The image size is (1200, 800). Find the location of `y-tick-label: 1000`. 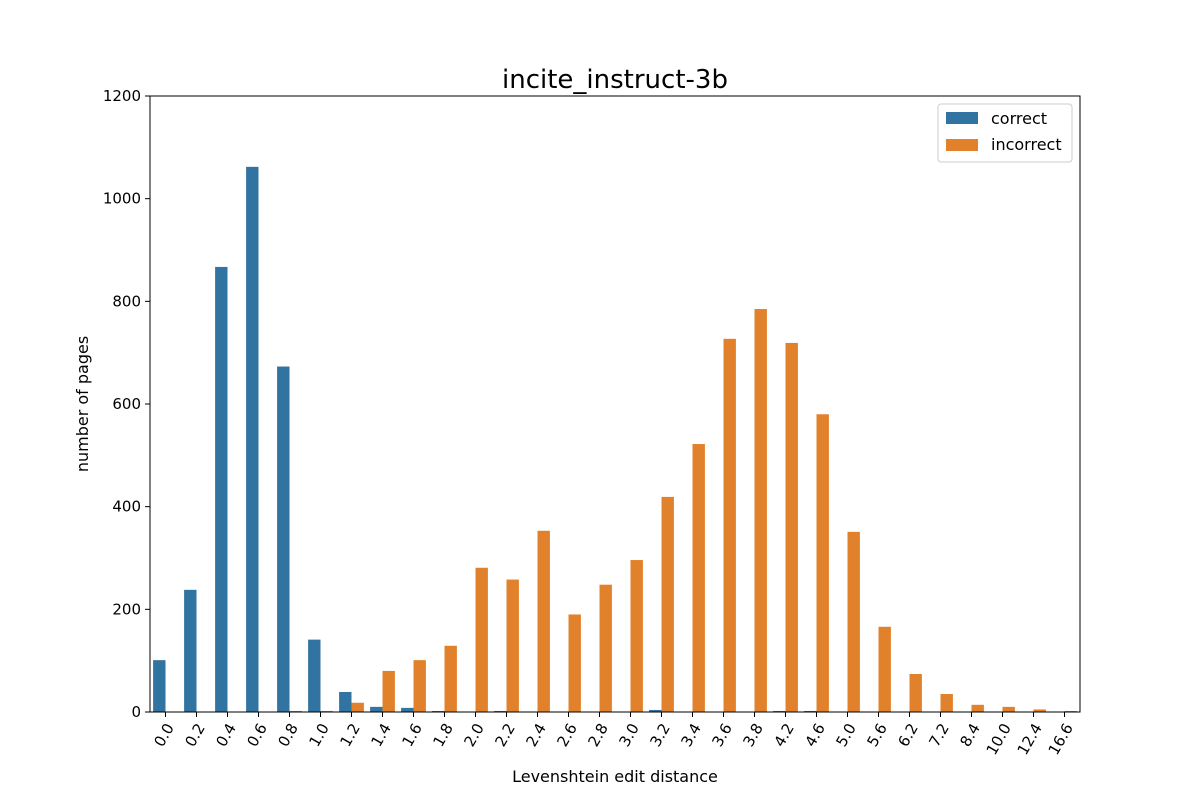

y-tick-label: 1000 is located at coordinates (122, 199).